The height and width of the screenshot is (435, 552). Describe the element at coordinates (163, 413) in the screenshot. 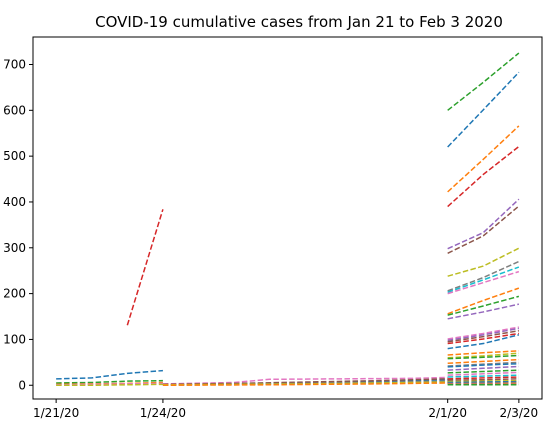

I see `x-tick-label: 1/24/20` at that location.